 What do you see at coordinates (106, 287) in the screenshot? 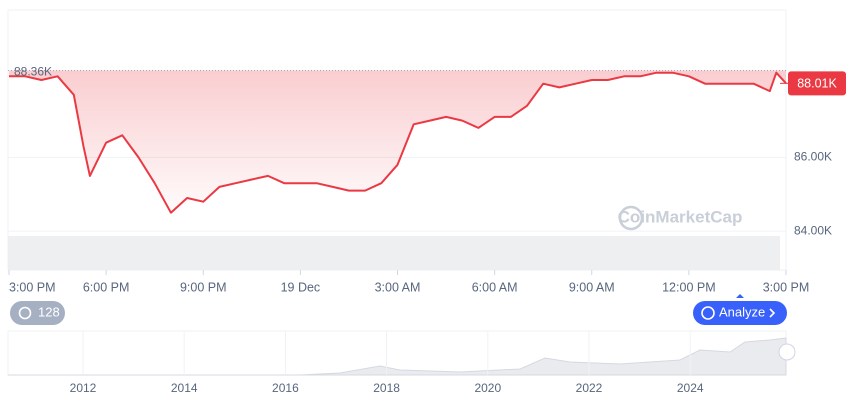
I see `x-tick-label: 6:00 PM` at bounding box center [106, 287].